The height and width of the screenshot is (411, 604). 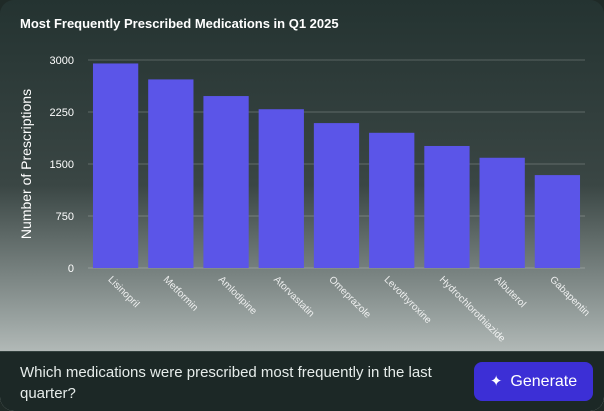 What do you see at coordinates (544, 381) in the screenshot?
I see `generate-button-label: Generate` at bounding box center [544, 381].